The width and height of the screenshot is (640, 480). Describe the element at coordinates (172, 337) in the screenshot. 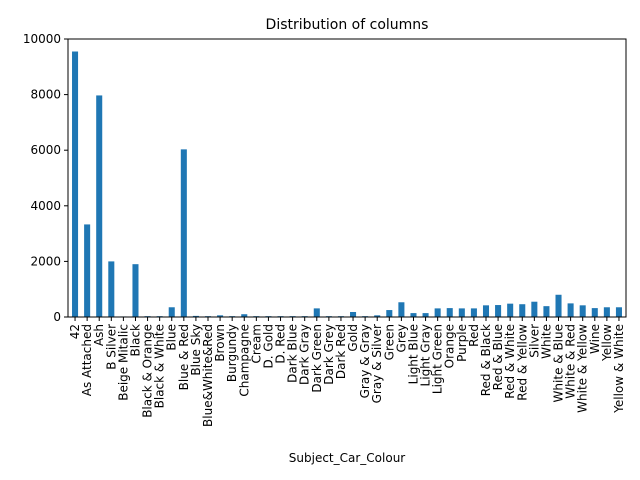

I see `x-tick-label-8: Blue` at that location.